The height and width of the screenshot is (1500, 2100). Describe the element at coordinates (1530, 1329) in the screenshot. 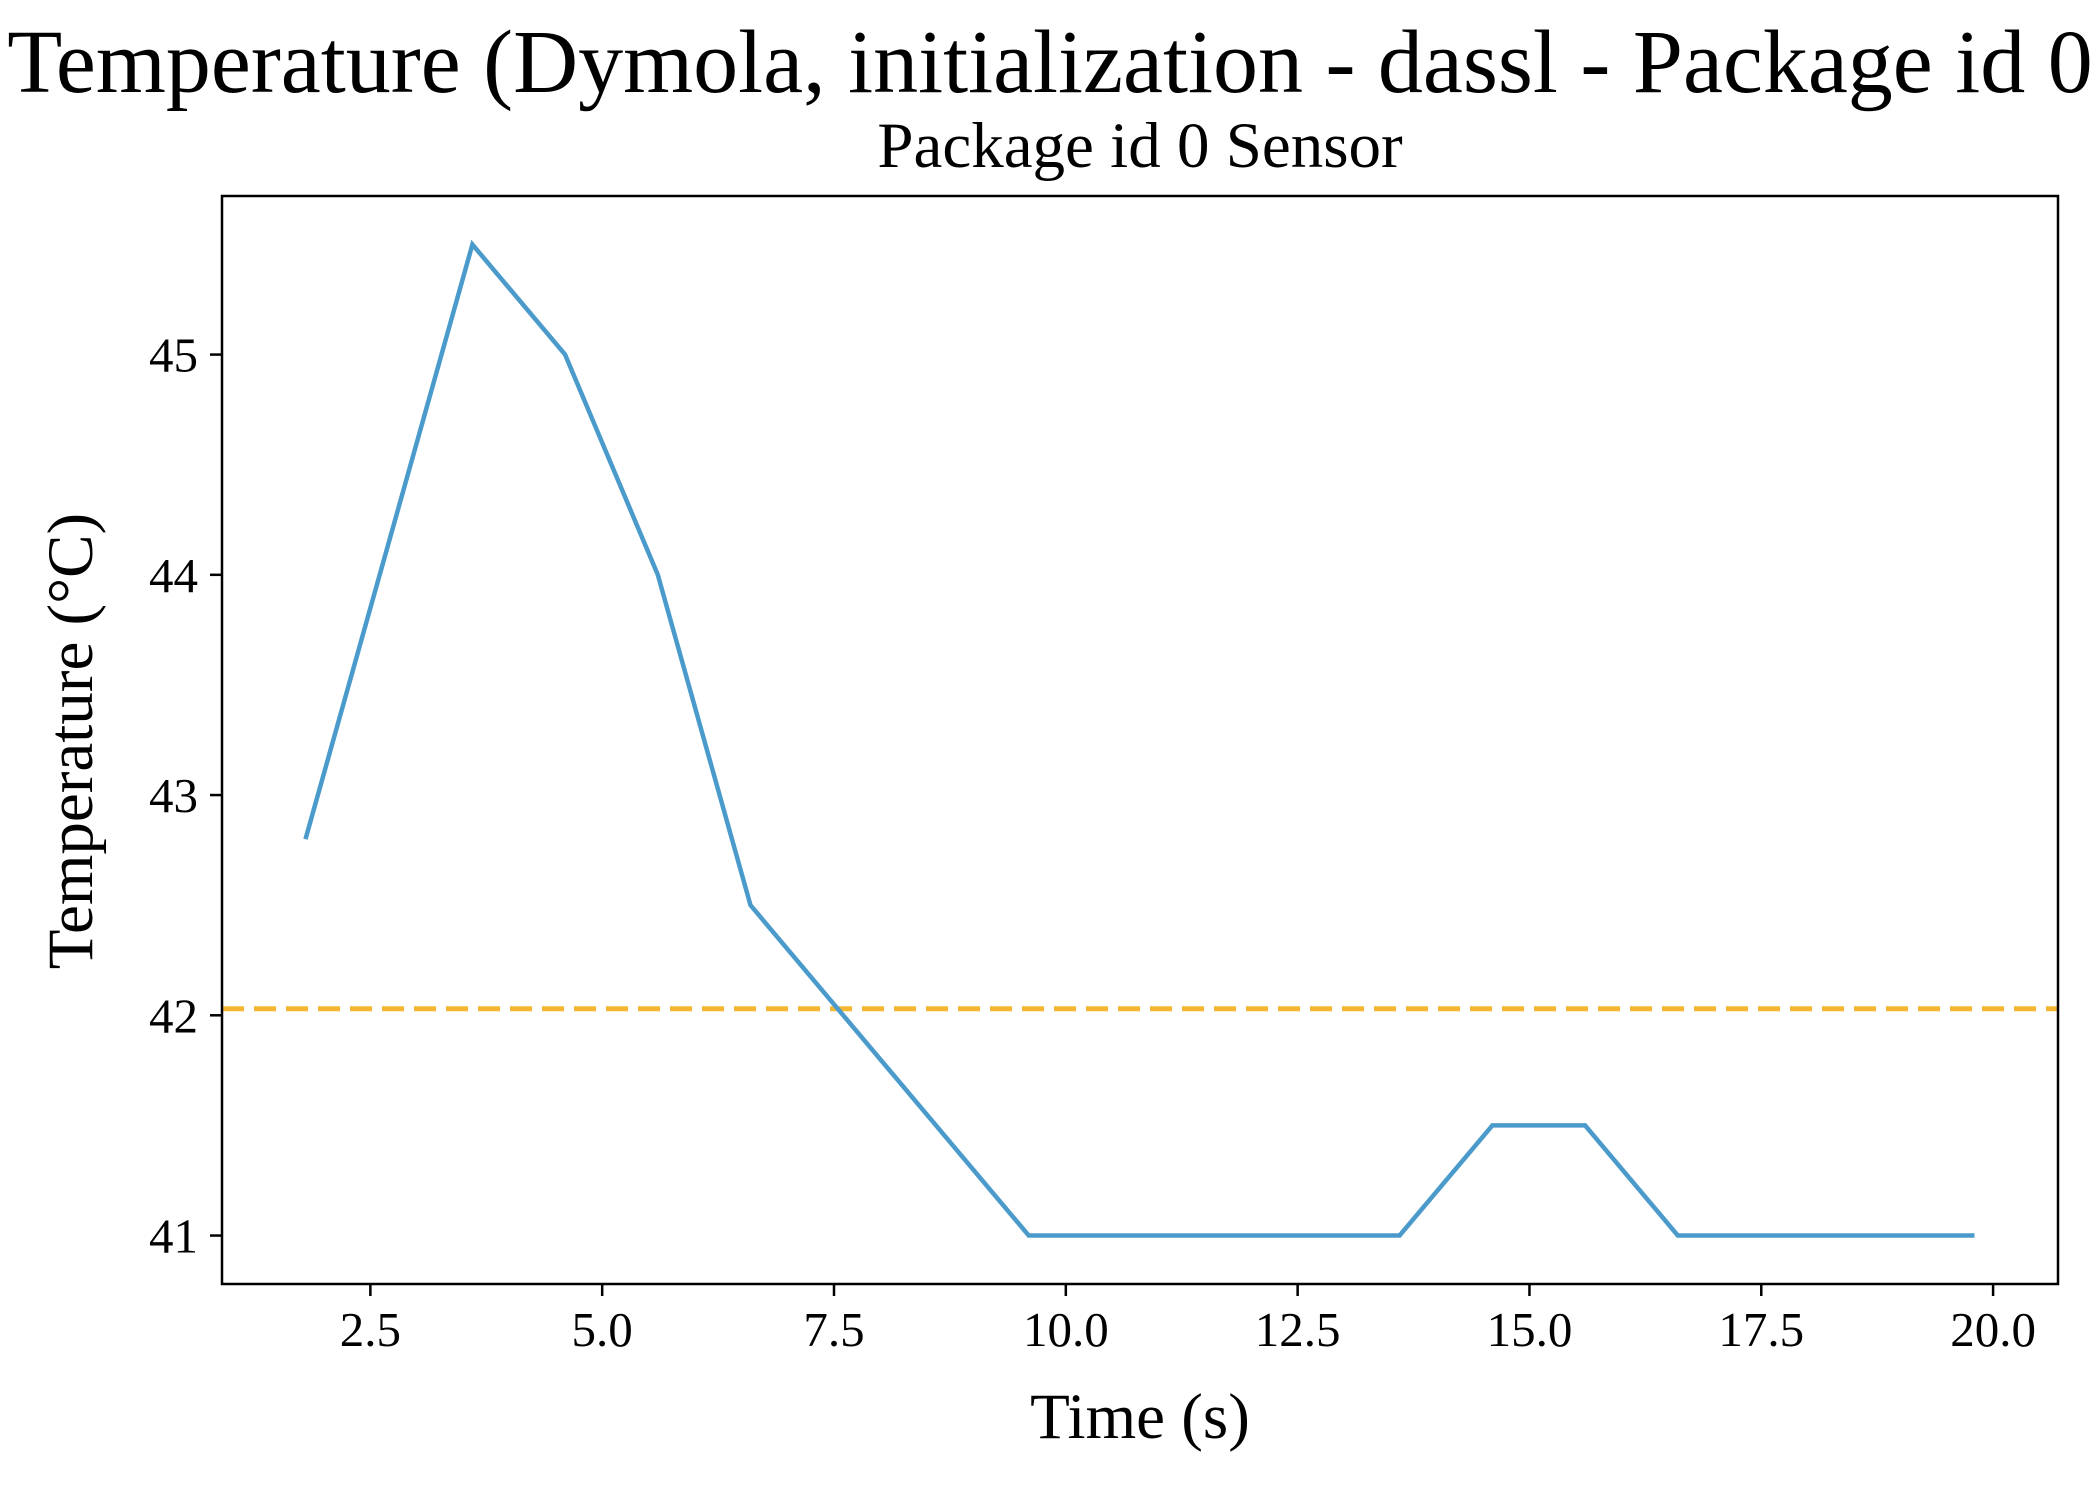

I see `x-tick-label: 15.0` at that location.